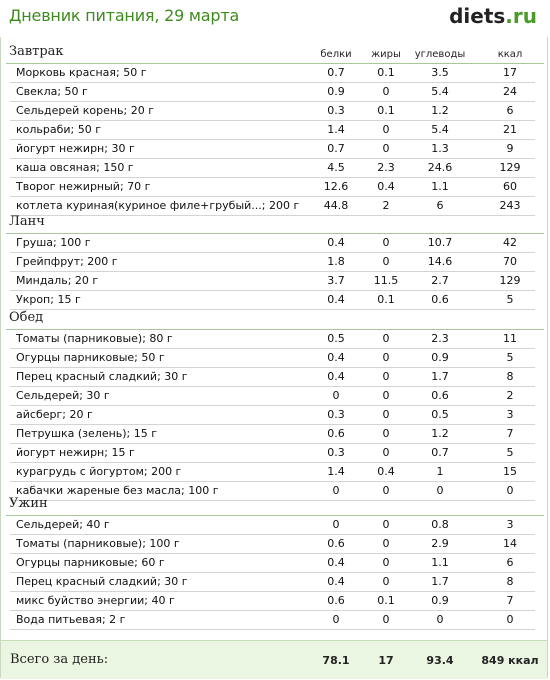  What do you see at coordinates (161, 415) in the screenshot?
I see `food-name: айсберг; 20 г` at bounding box center [161, 415].